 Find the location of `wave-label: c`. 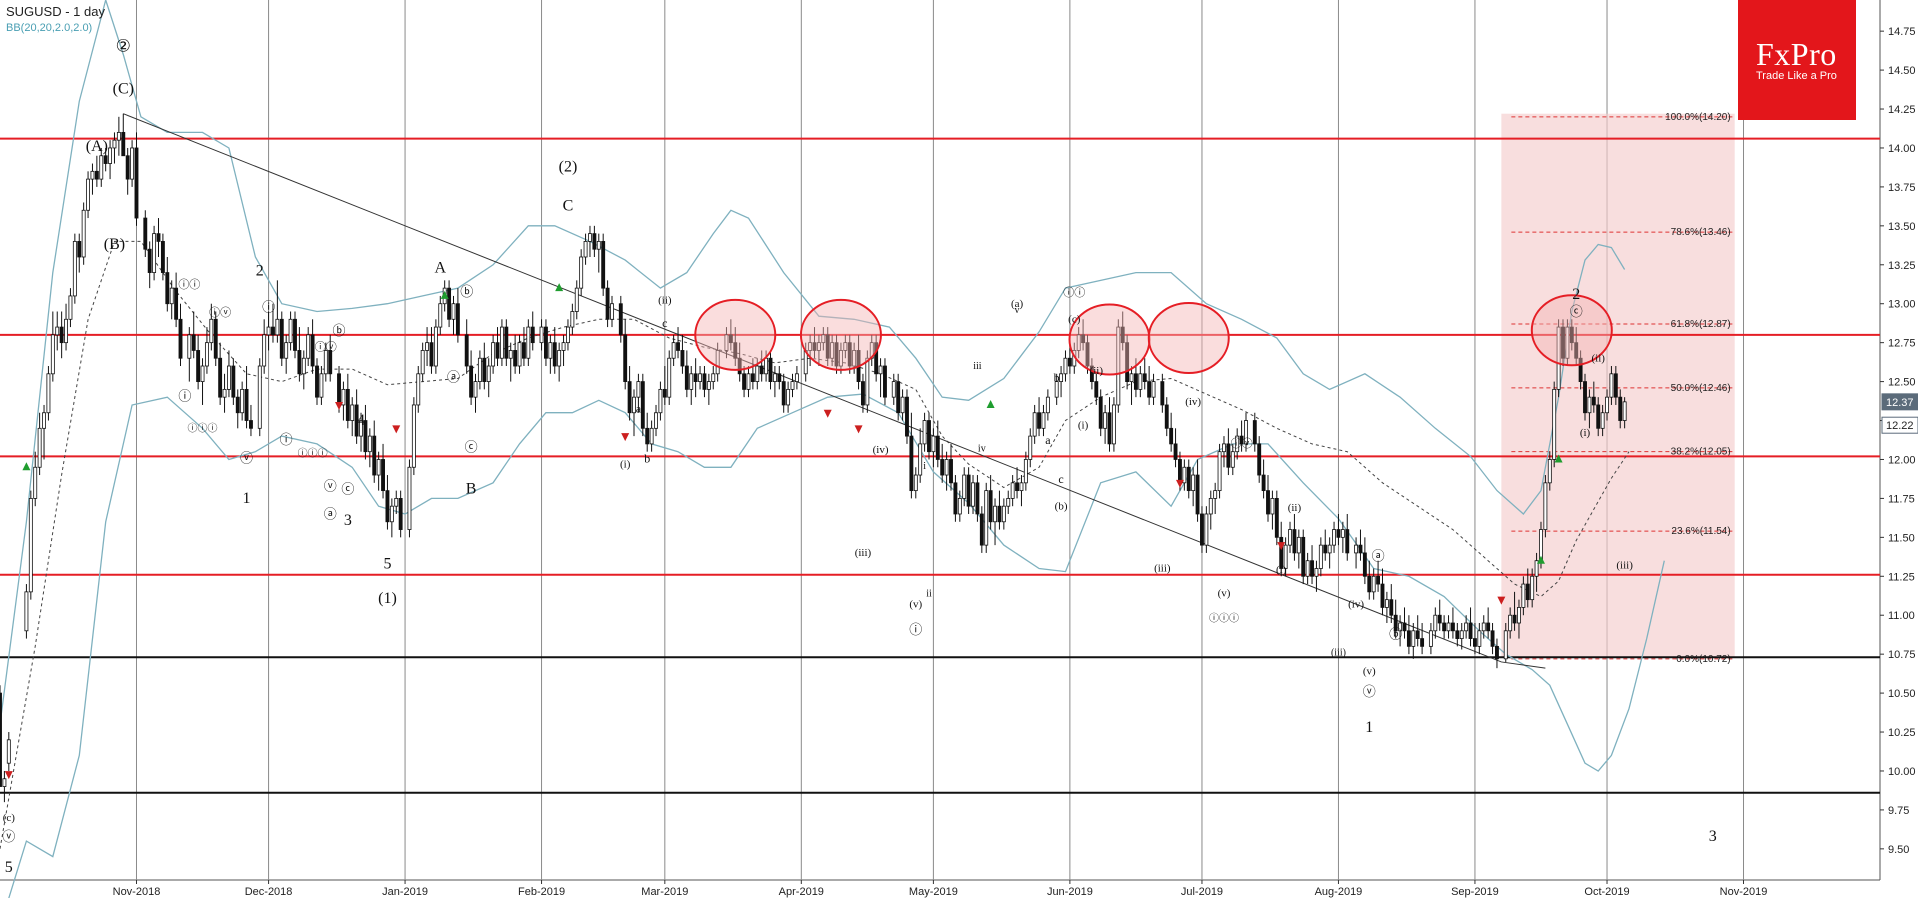

wave-label: c is located at coordinates (664, 323).